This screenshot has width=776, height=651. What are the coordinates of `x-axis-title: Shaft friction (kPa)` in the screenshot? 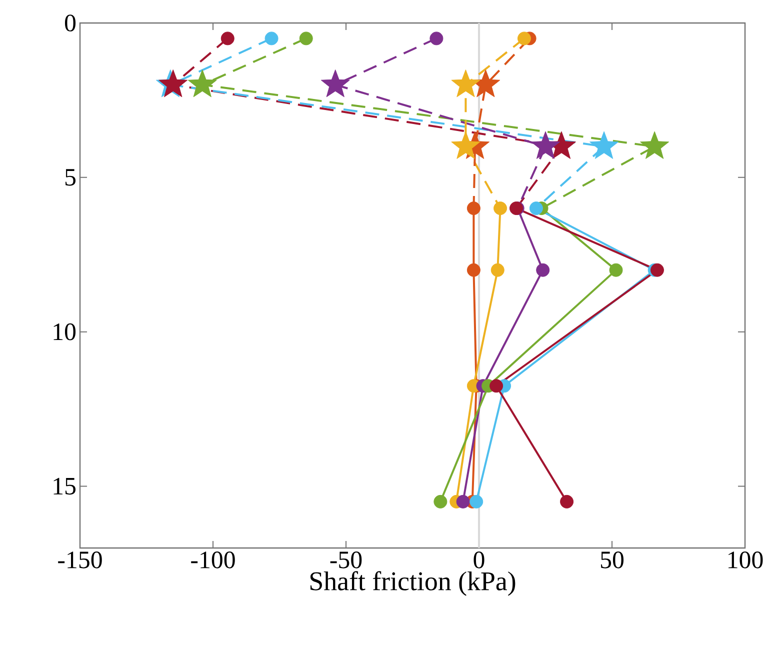 It's located at (413, 583).